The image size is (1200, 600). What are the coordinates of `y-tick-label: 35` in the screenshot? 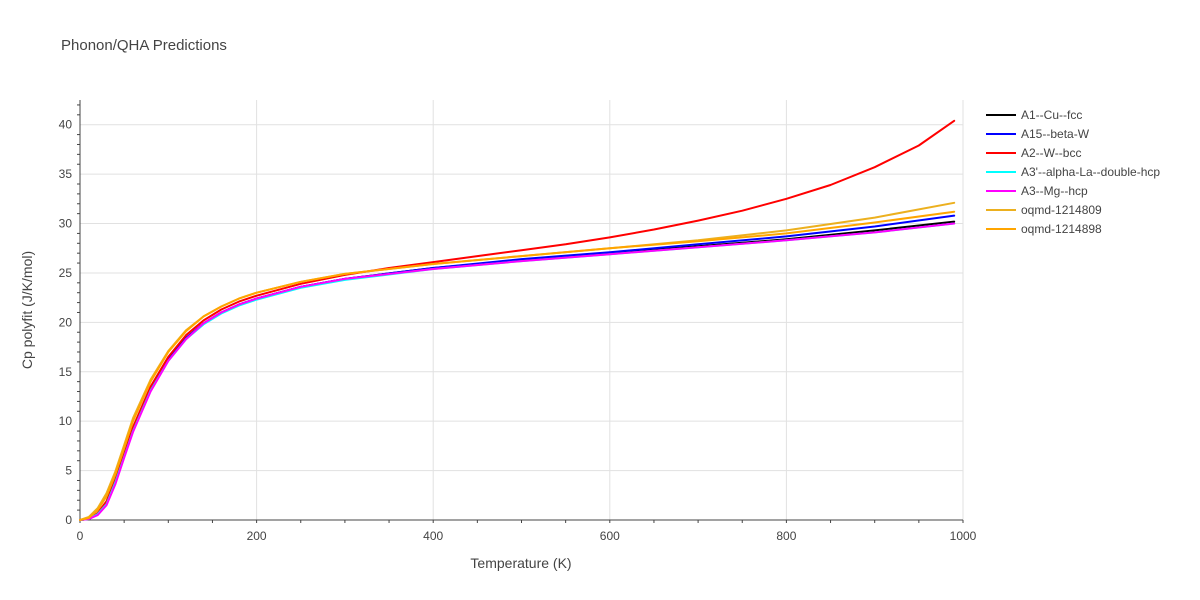 It's located at (66, 174).